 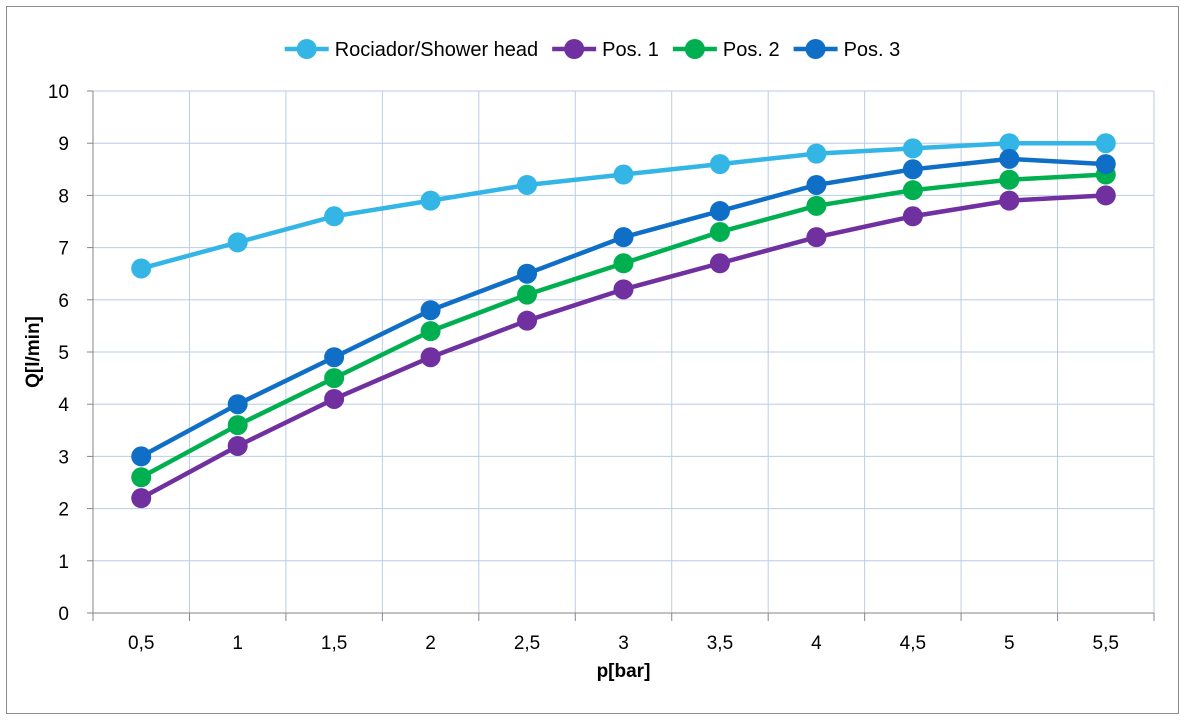 I want to click on y-tick-label: 1, so click(x=63, y=562).